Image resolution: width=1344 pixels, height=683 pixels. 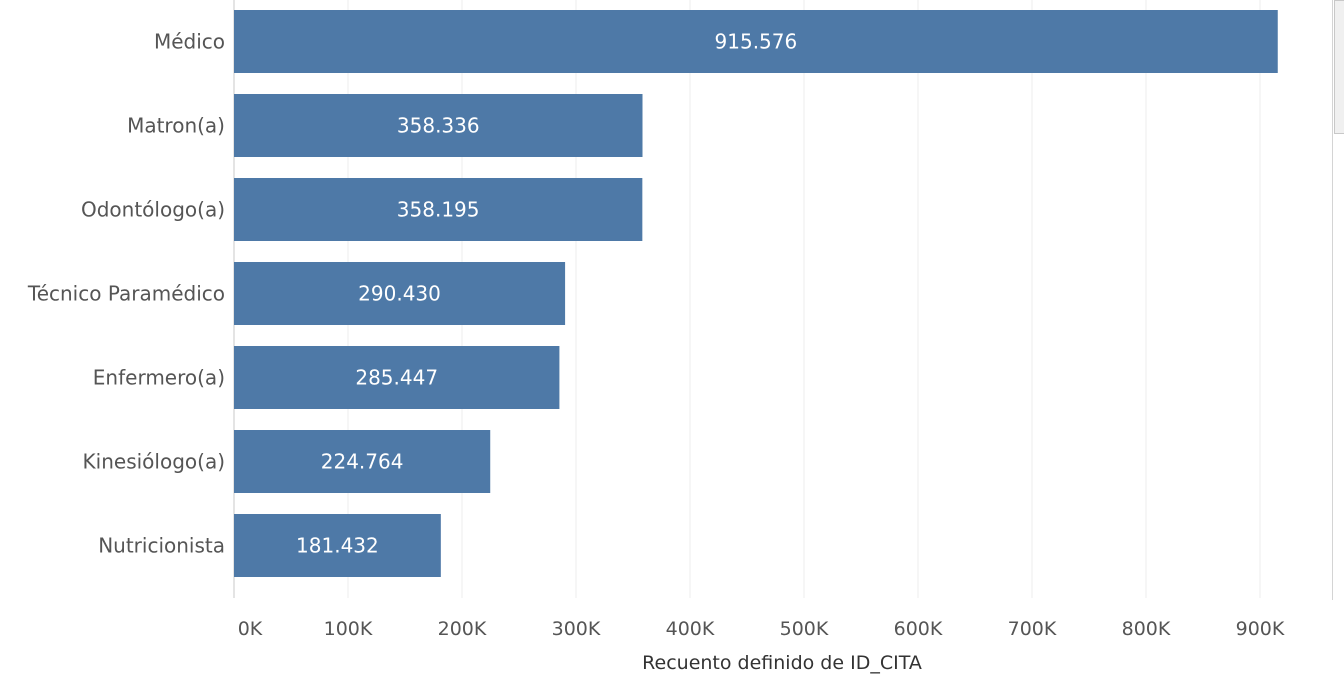 What do you see at coordinates (1260, 629) in the screenshot?
I see `x-tick-label: 900K` at bounding box center [1260, 629].